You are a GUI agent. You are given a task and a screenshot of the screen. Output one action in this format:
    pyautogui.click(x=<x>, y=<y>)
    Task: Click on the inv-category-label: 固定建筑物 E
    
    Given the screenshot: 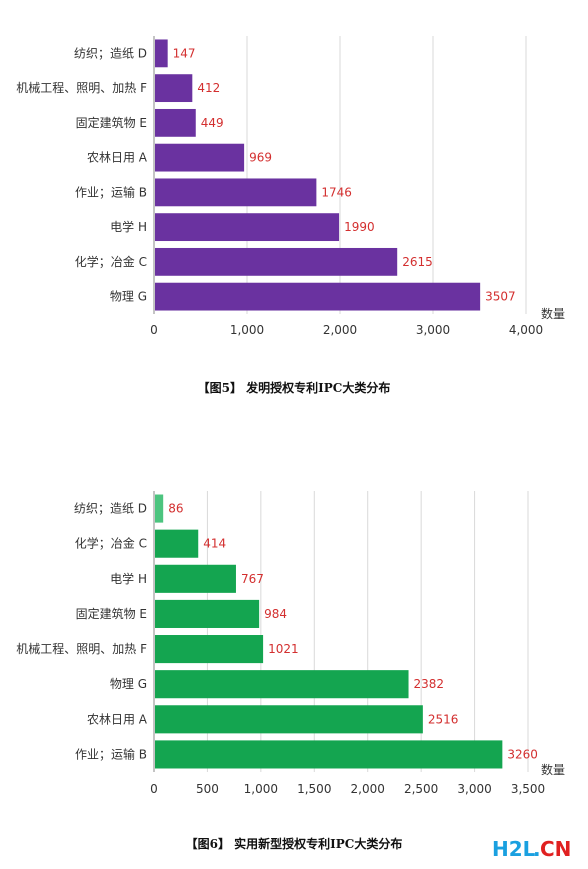 What is the action you would take?
    pyautogui.click(x=111, y=122)
    